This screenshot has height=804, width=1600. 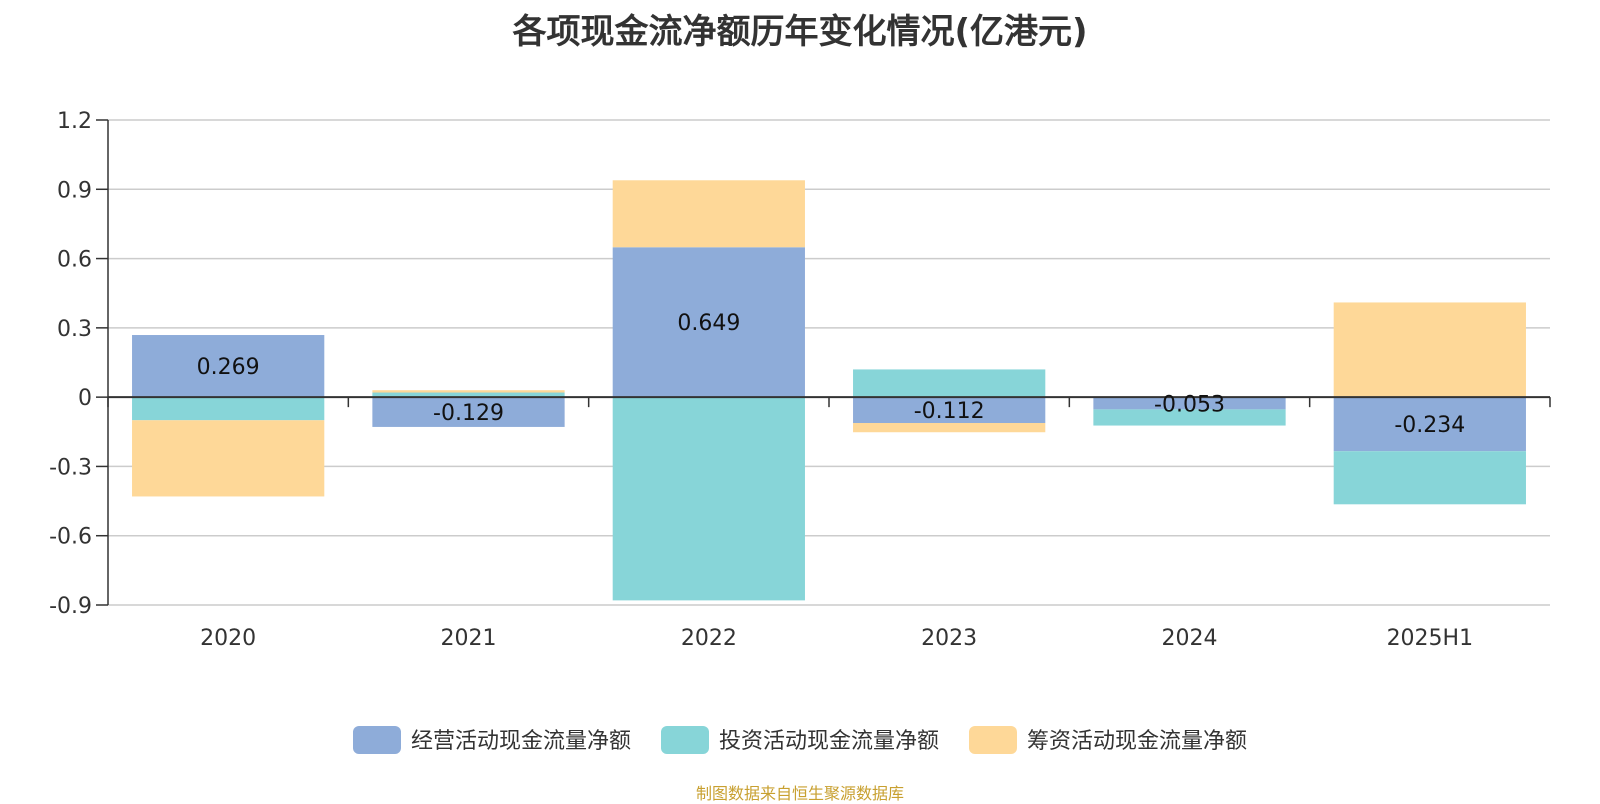 I want to click on data-label: -0.129, so click(x=468, y=413).